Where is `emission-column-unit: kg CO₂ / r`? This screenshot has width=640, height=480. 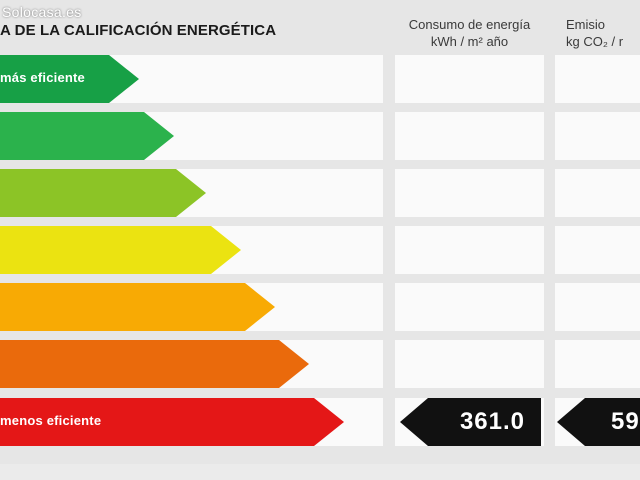 emission-column-unit: kg CO₂ / r is located at coordinates (595, 41).